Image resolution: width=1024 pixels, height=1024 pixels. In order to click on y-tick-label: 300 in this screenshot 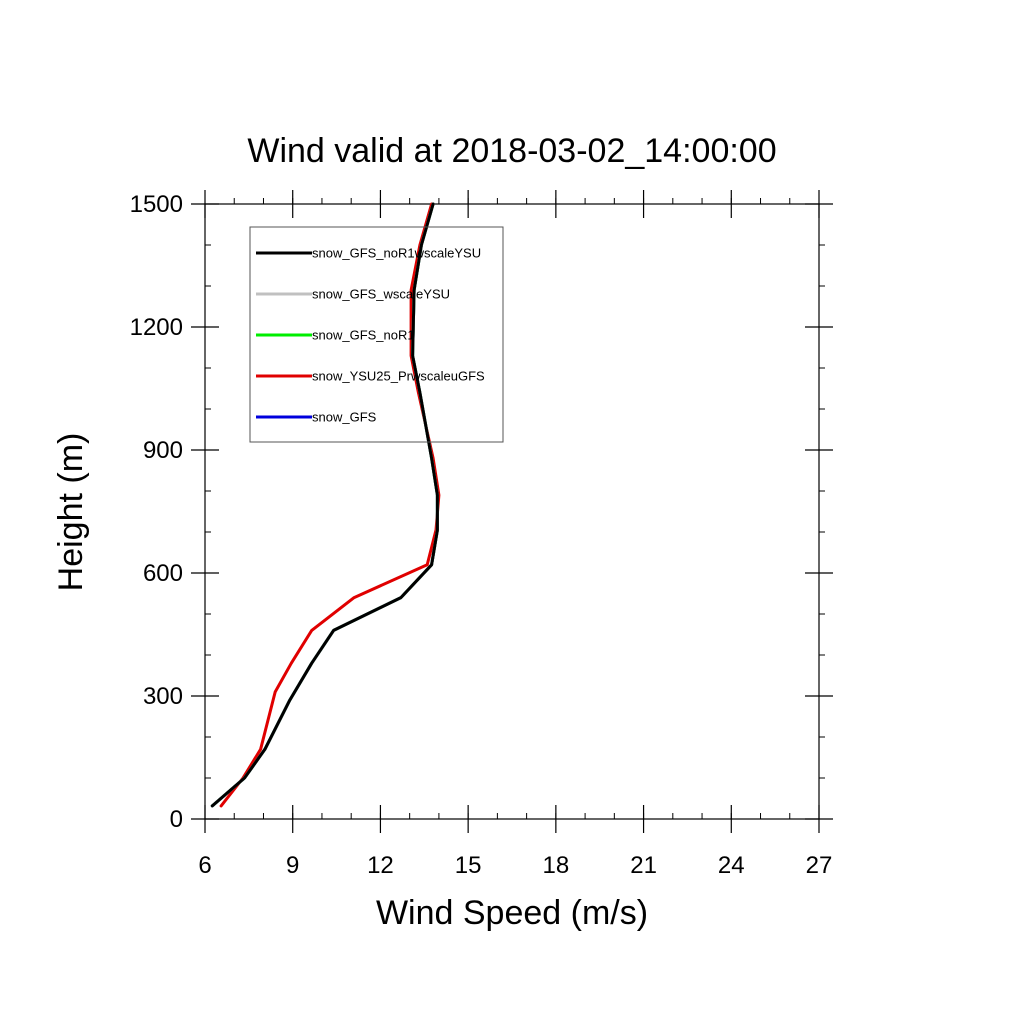, I will do `click(163, 696)`.